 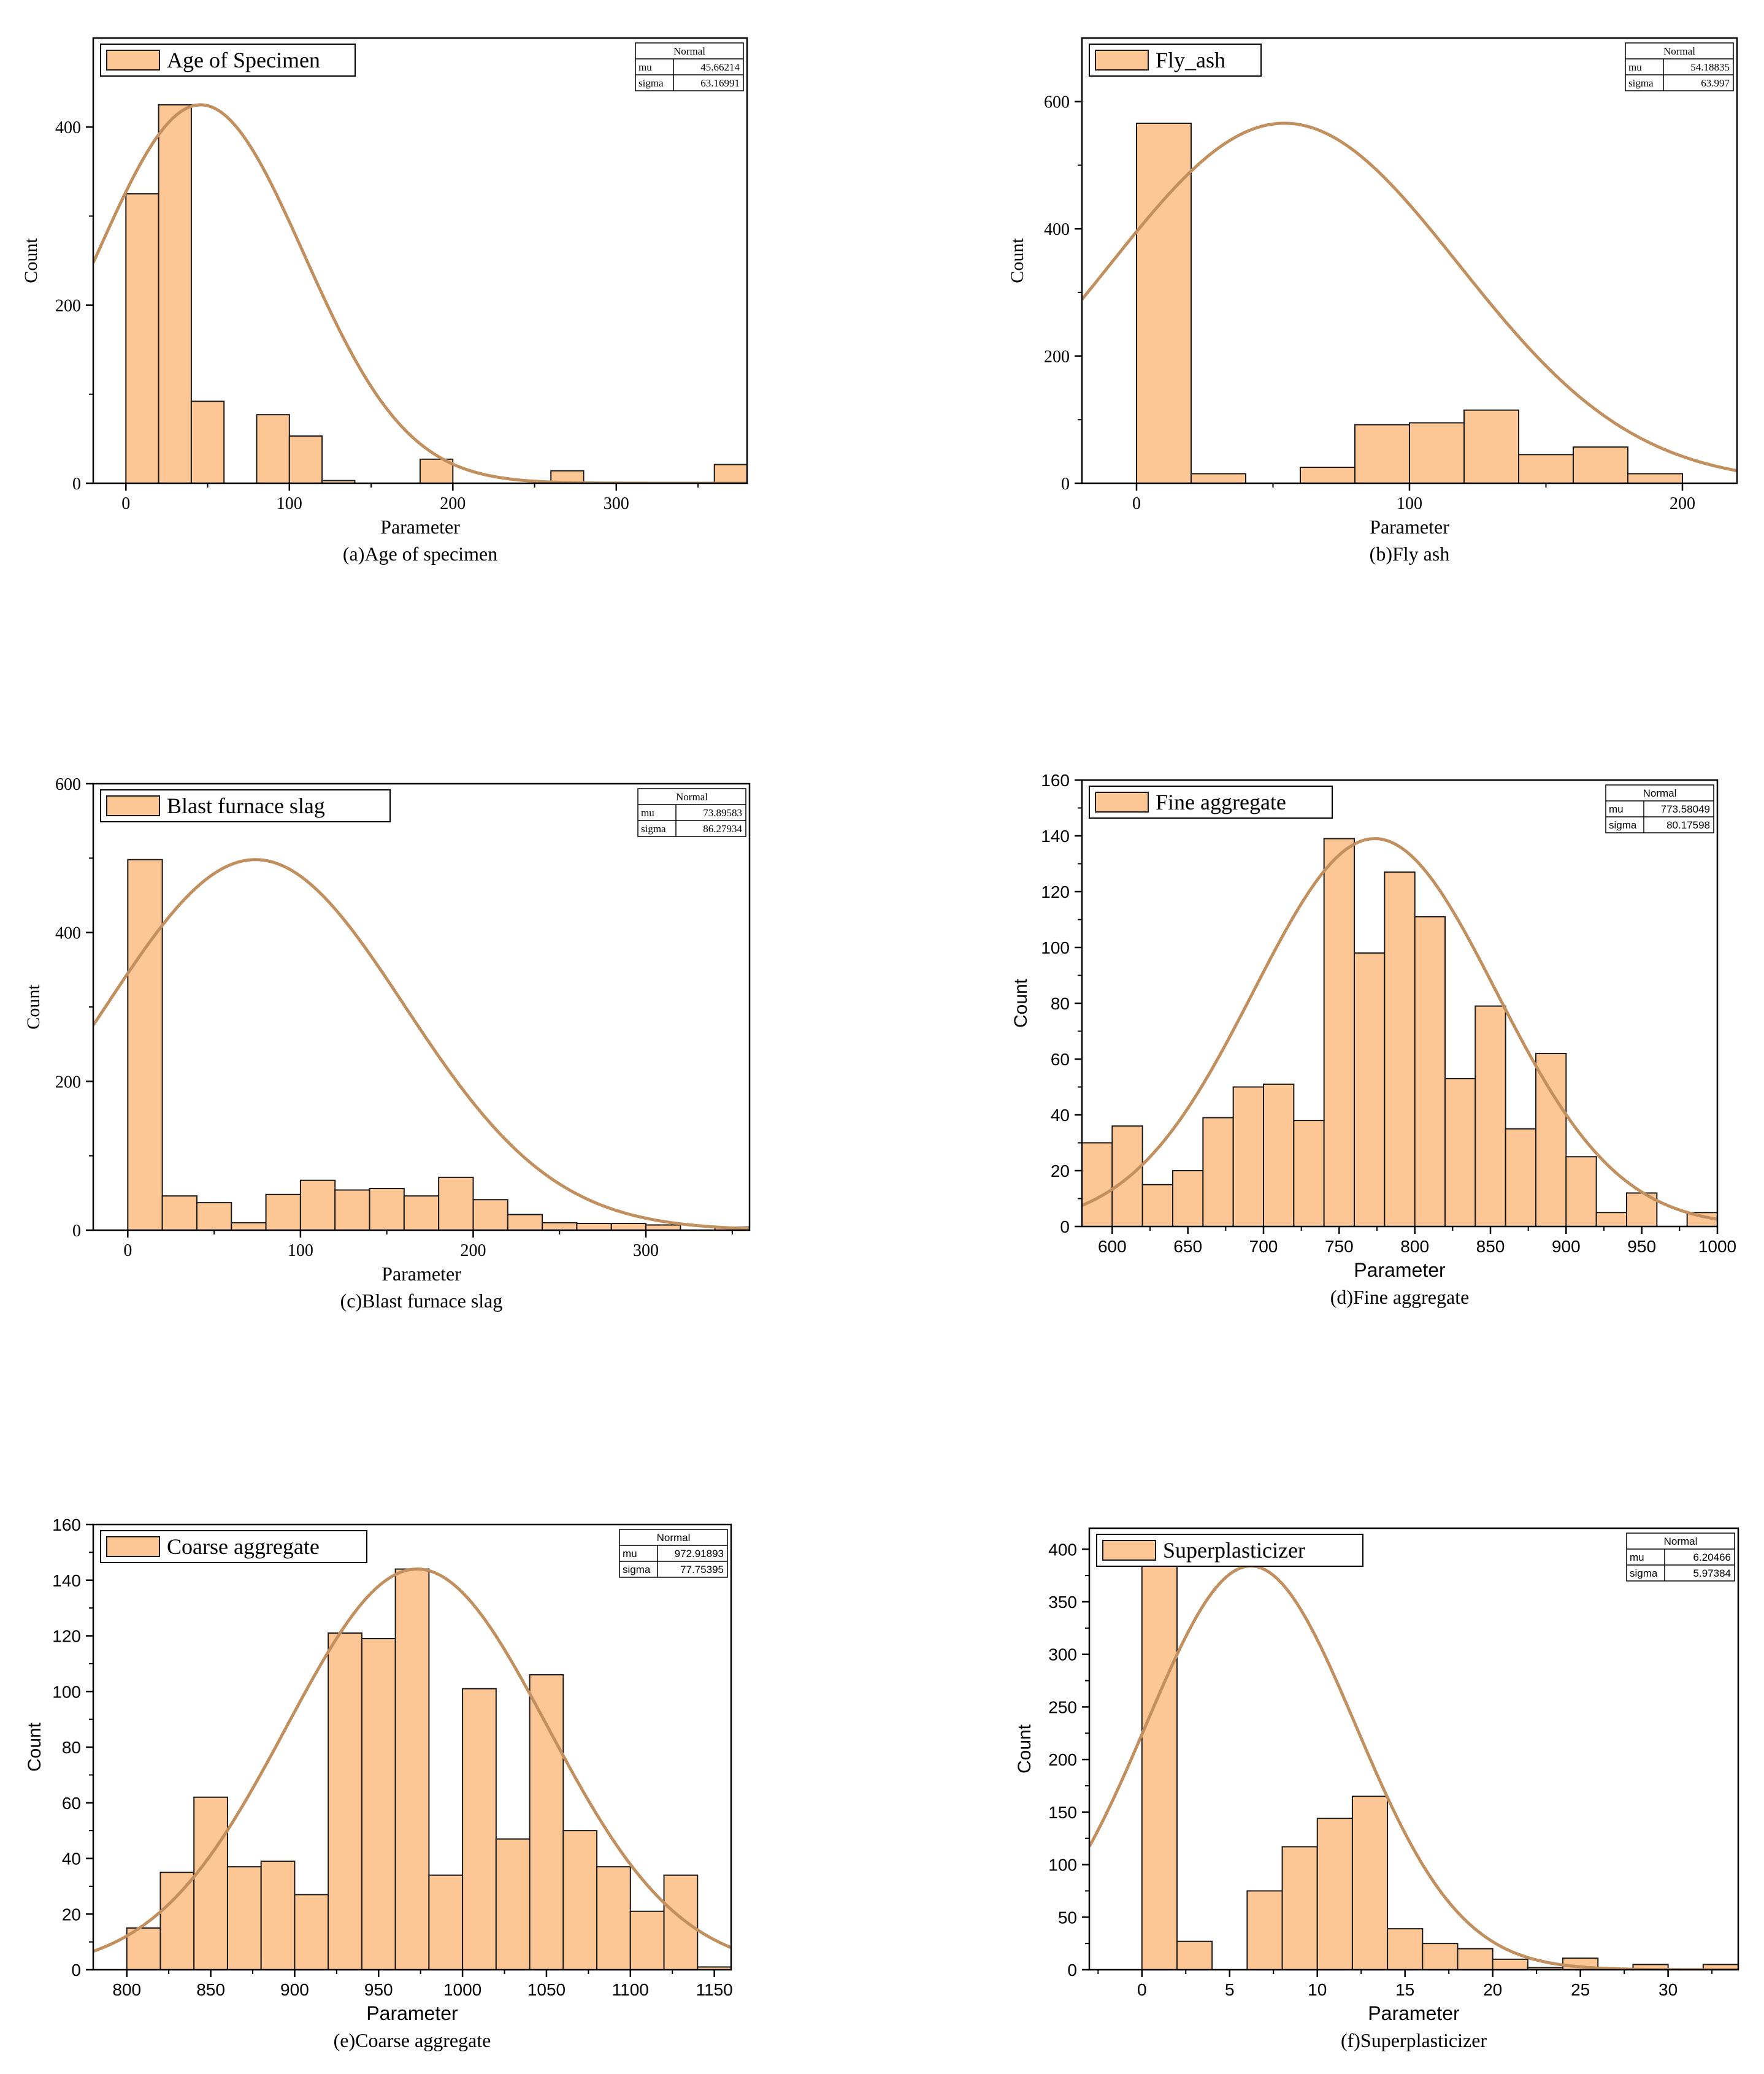 What do you see at coordinates (72, 1914) in the screenshot?
I see `y-tick-label: 20` at bounding box center [72, 1914].